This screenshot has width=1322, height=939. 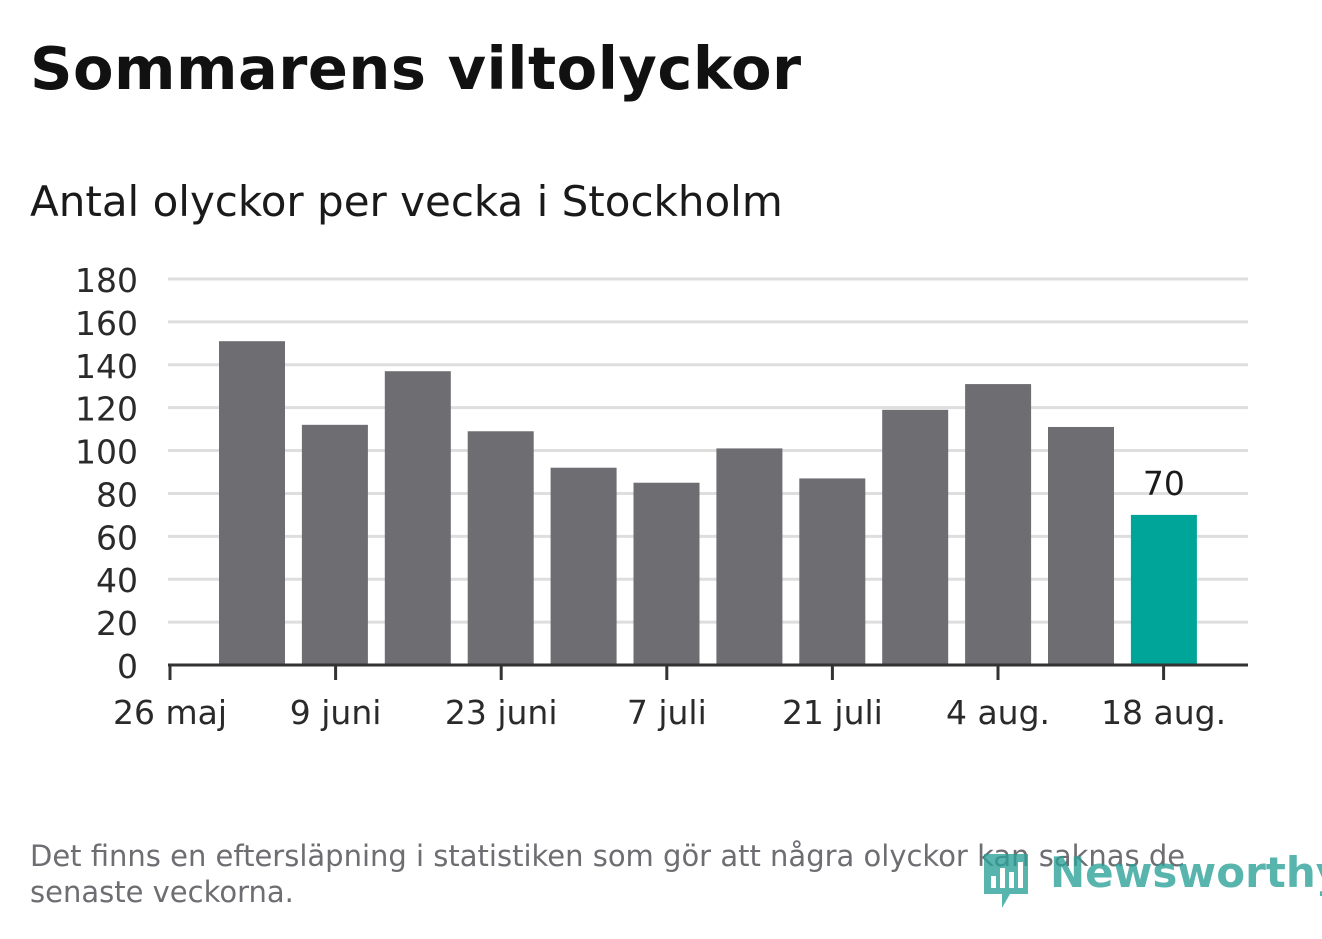 What do you see at coordinates (1163, 712) in the screenshot?
I see `x-tick-label: 18 aug.` at bounding box center [1163, 712].